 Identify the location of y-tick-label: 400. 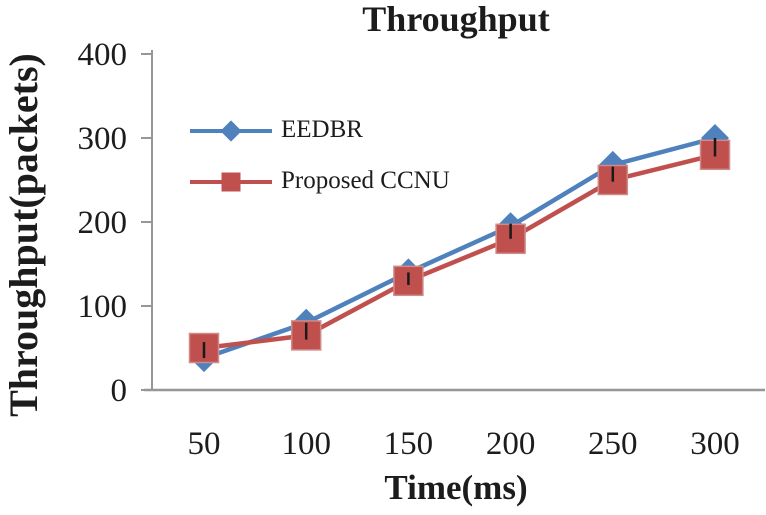
(103, 55).